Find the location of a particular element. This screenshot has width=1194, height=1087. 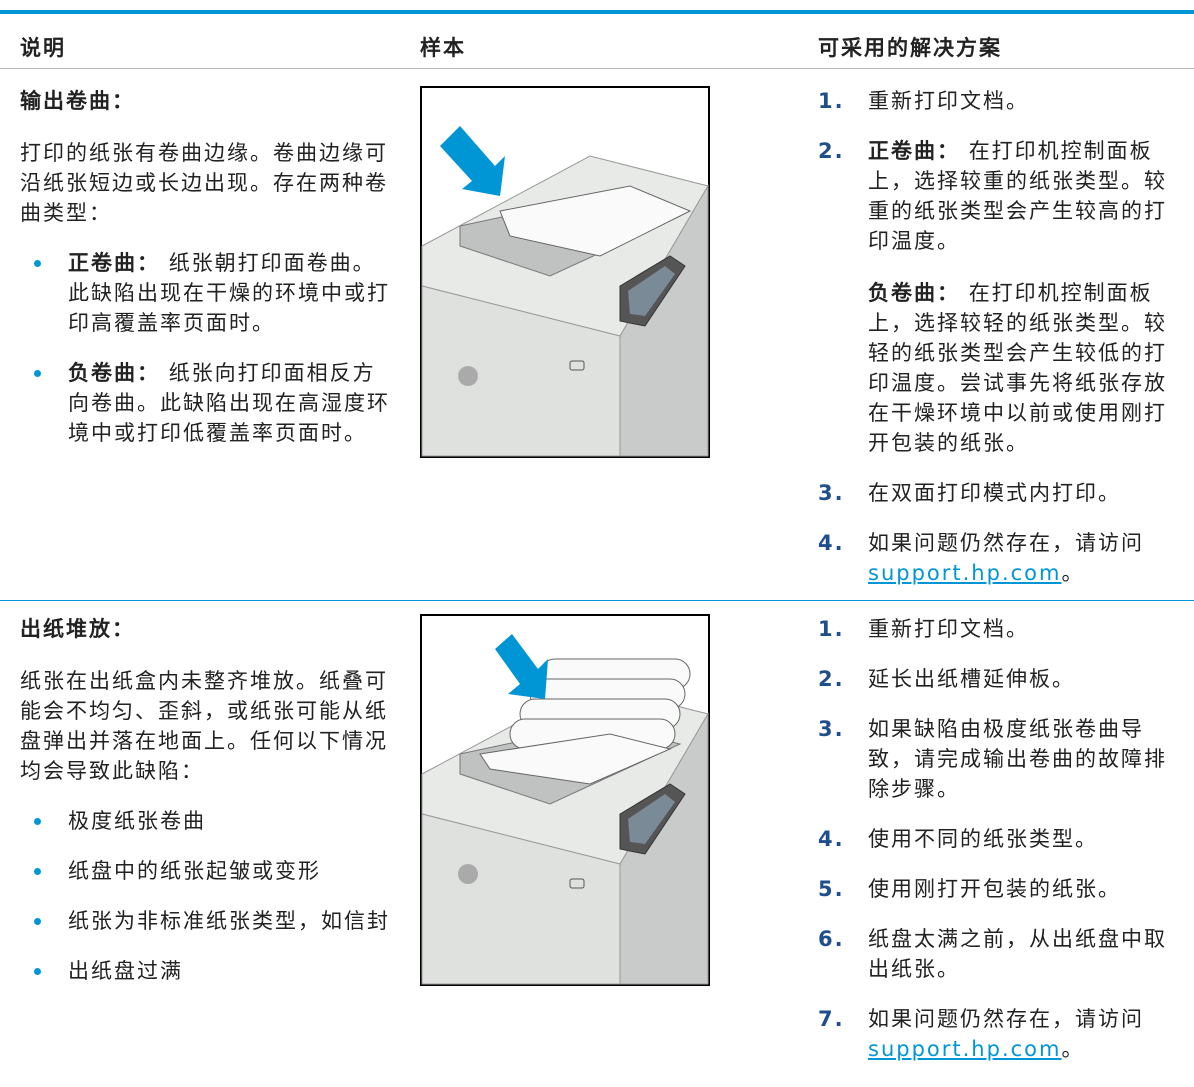

bullet: 出纸盘过满 is located at coordinates (205, 971).